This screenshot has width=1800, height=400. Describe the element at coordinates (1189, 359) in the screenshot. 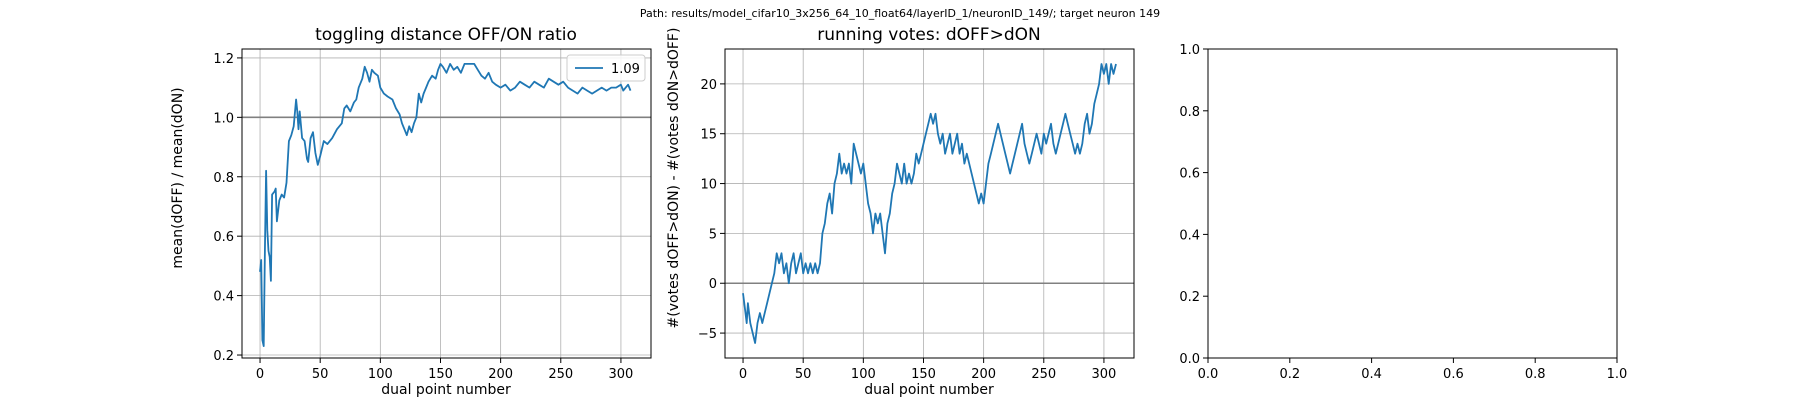

I see `empty-ytick-label: 0.0` at that location.